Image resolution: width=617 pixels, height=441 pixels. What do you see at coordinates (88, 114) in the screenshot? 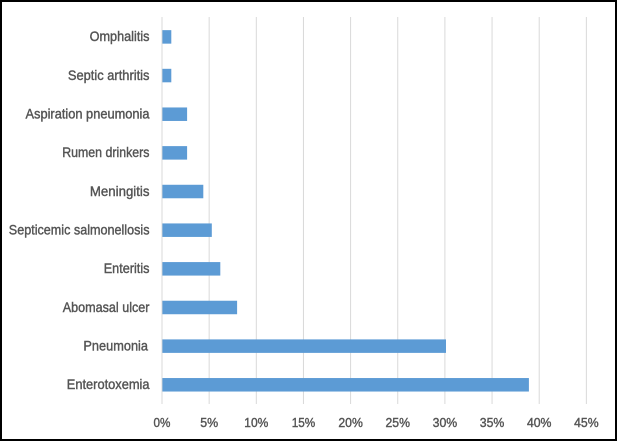
I see `svg-text: Aspiration pneumonia` at bounding box center [88, 114].